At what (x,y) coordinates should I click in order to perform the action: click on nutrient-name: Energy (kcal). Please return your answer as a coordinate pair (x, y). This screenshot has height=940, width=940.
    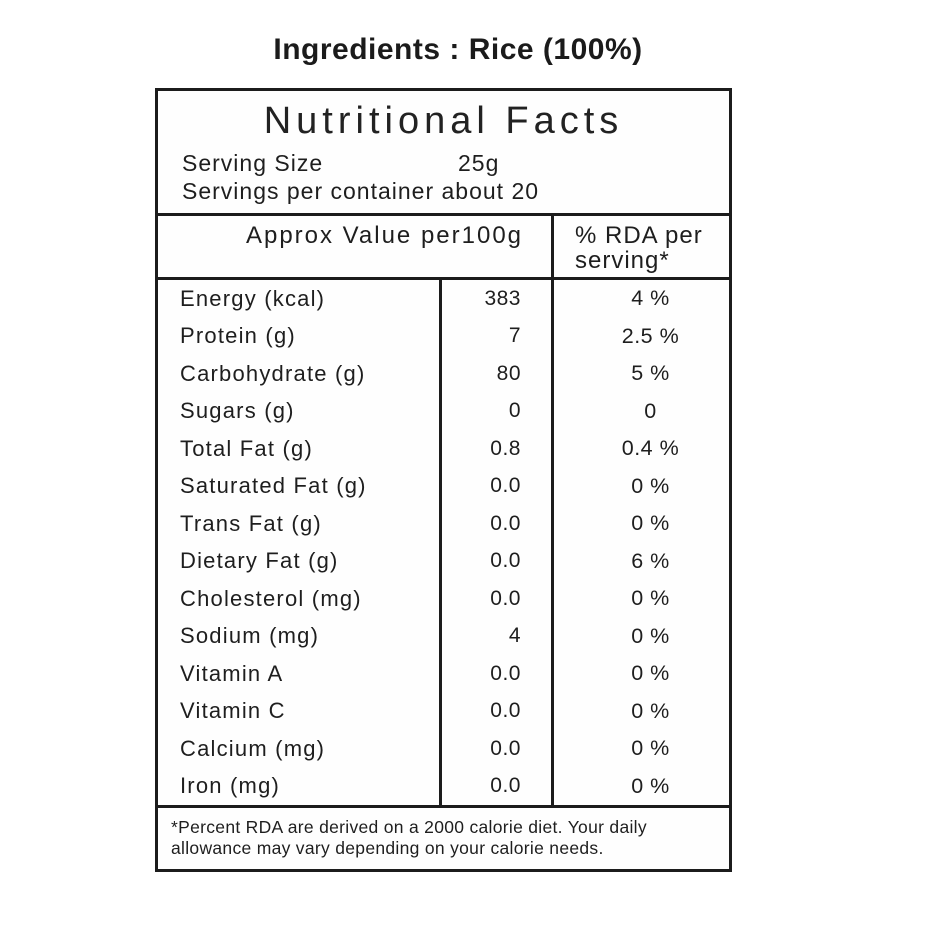
    Looking at the image, I should click on (253, 298).